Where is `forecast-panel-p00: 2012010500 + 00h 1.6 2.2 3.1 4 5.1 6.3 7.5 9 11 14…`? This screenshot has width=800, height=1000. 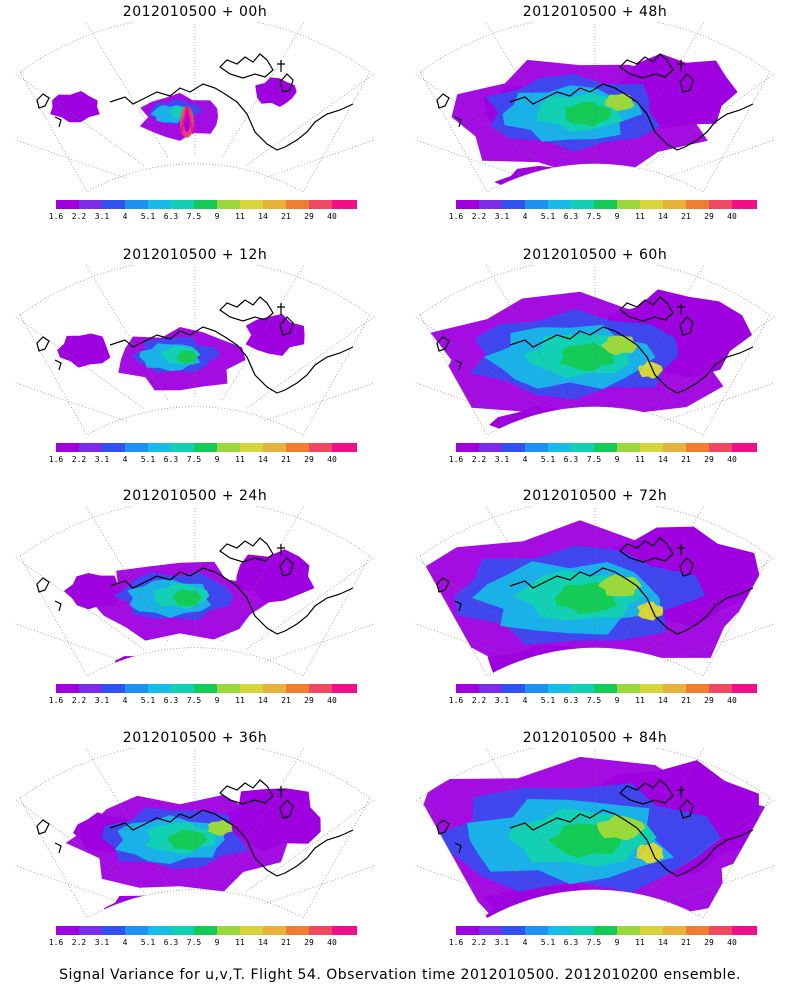 forecast-panel-p00: 2012010500 + 00h 1.6 2.2 3.1 4 5.1 6.3 7.5 9 11 14… is located at coordinates (195, 122).